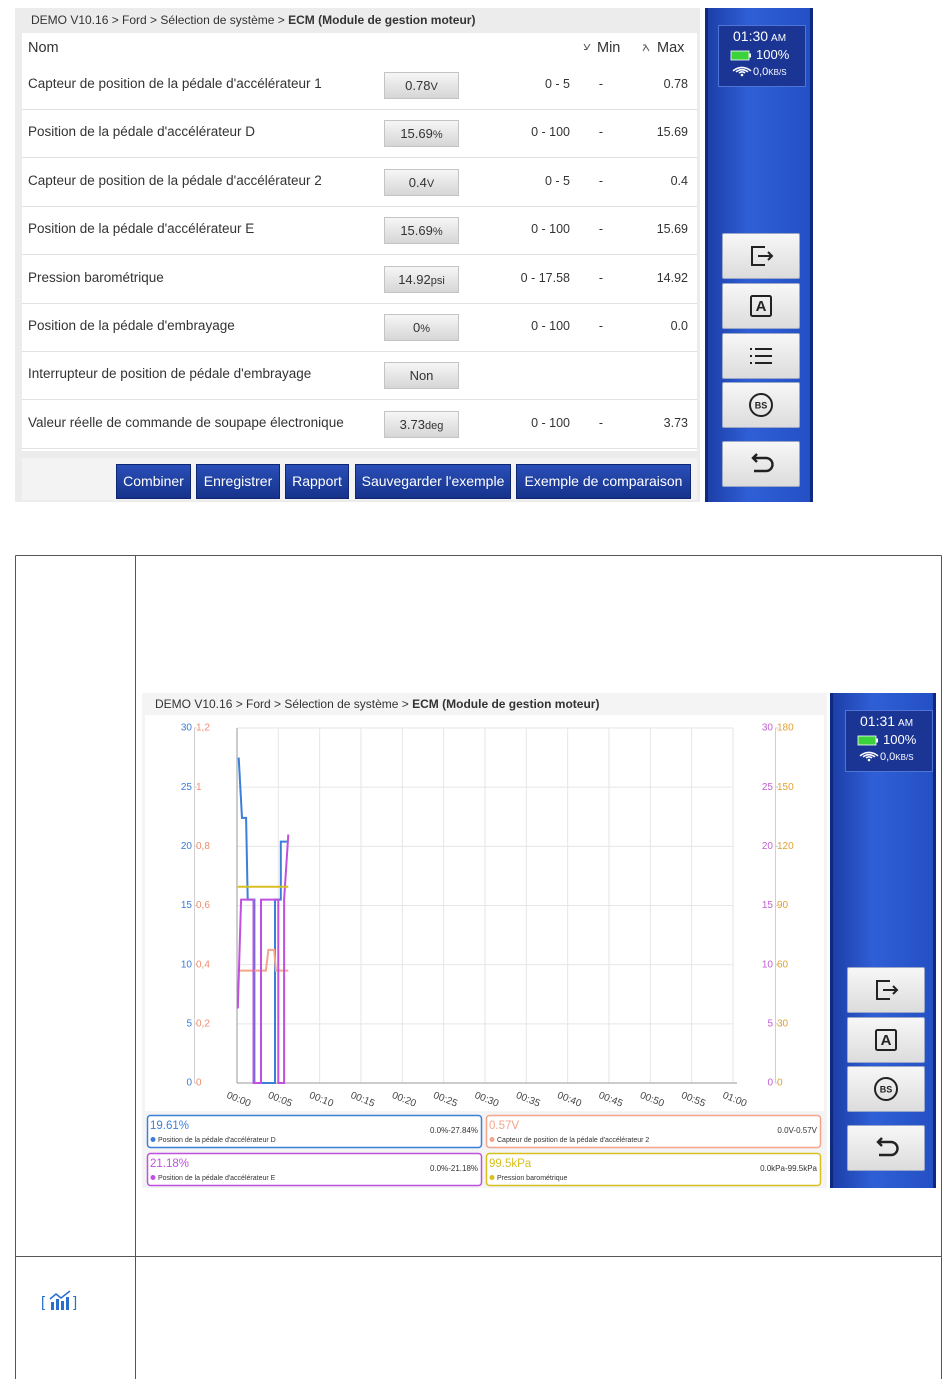 This screenshot has width=950, height=1379. I want to click on icon-bracket: ], so click(75, 1302).